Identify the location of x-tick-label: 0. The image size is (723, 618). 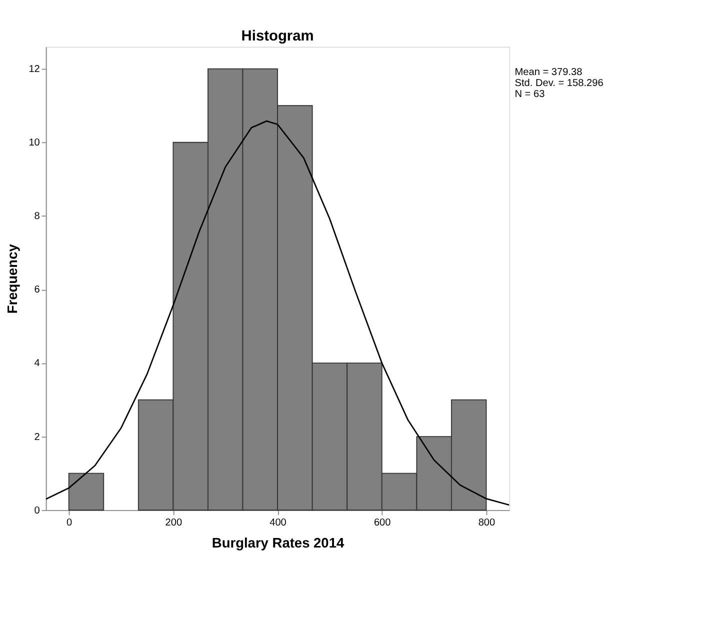
(69, 522).